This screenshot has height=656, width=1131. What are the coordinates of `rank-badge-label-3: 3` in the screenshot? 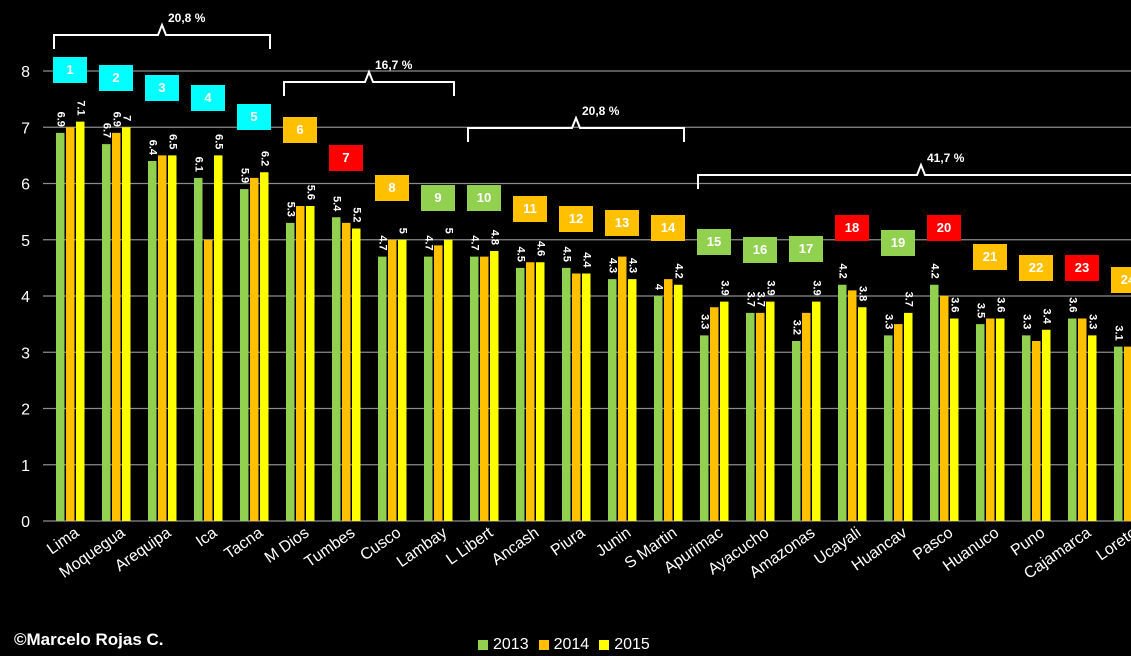 It's located at (161, 87).